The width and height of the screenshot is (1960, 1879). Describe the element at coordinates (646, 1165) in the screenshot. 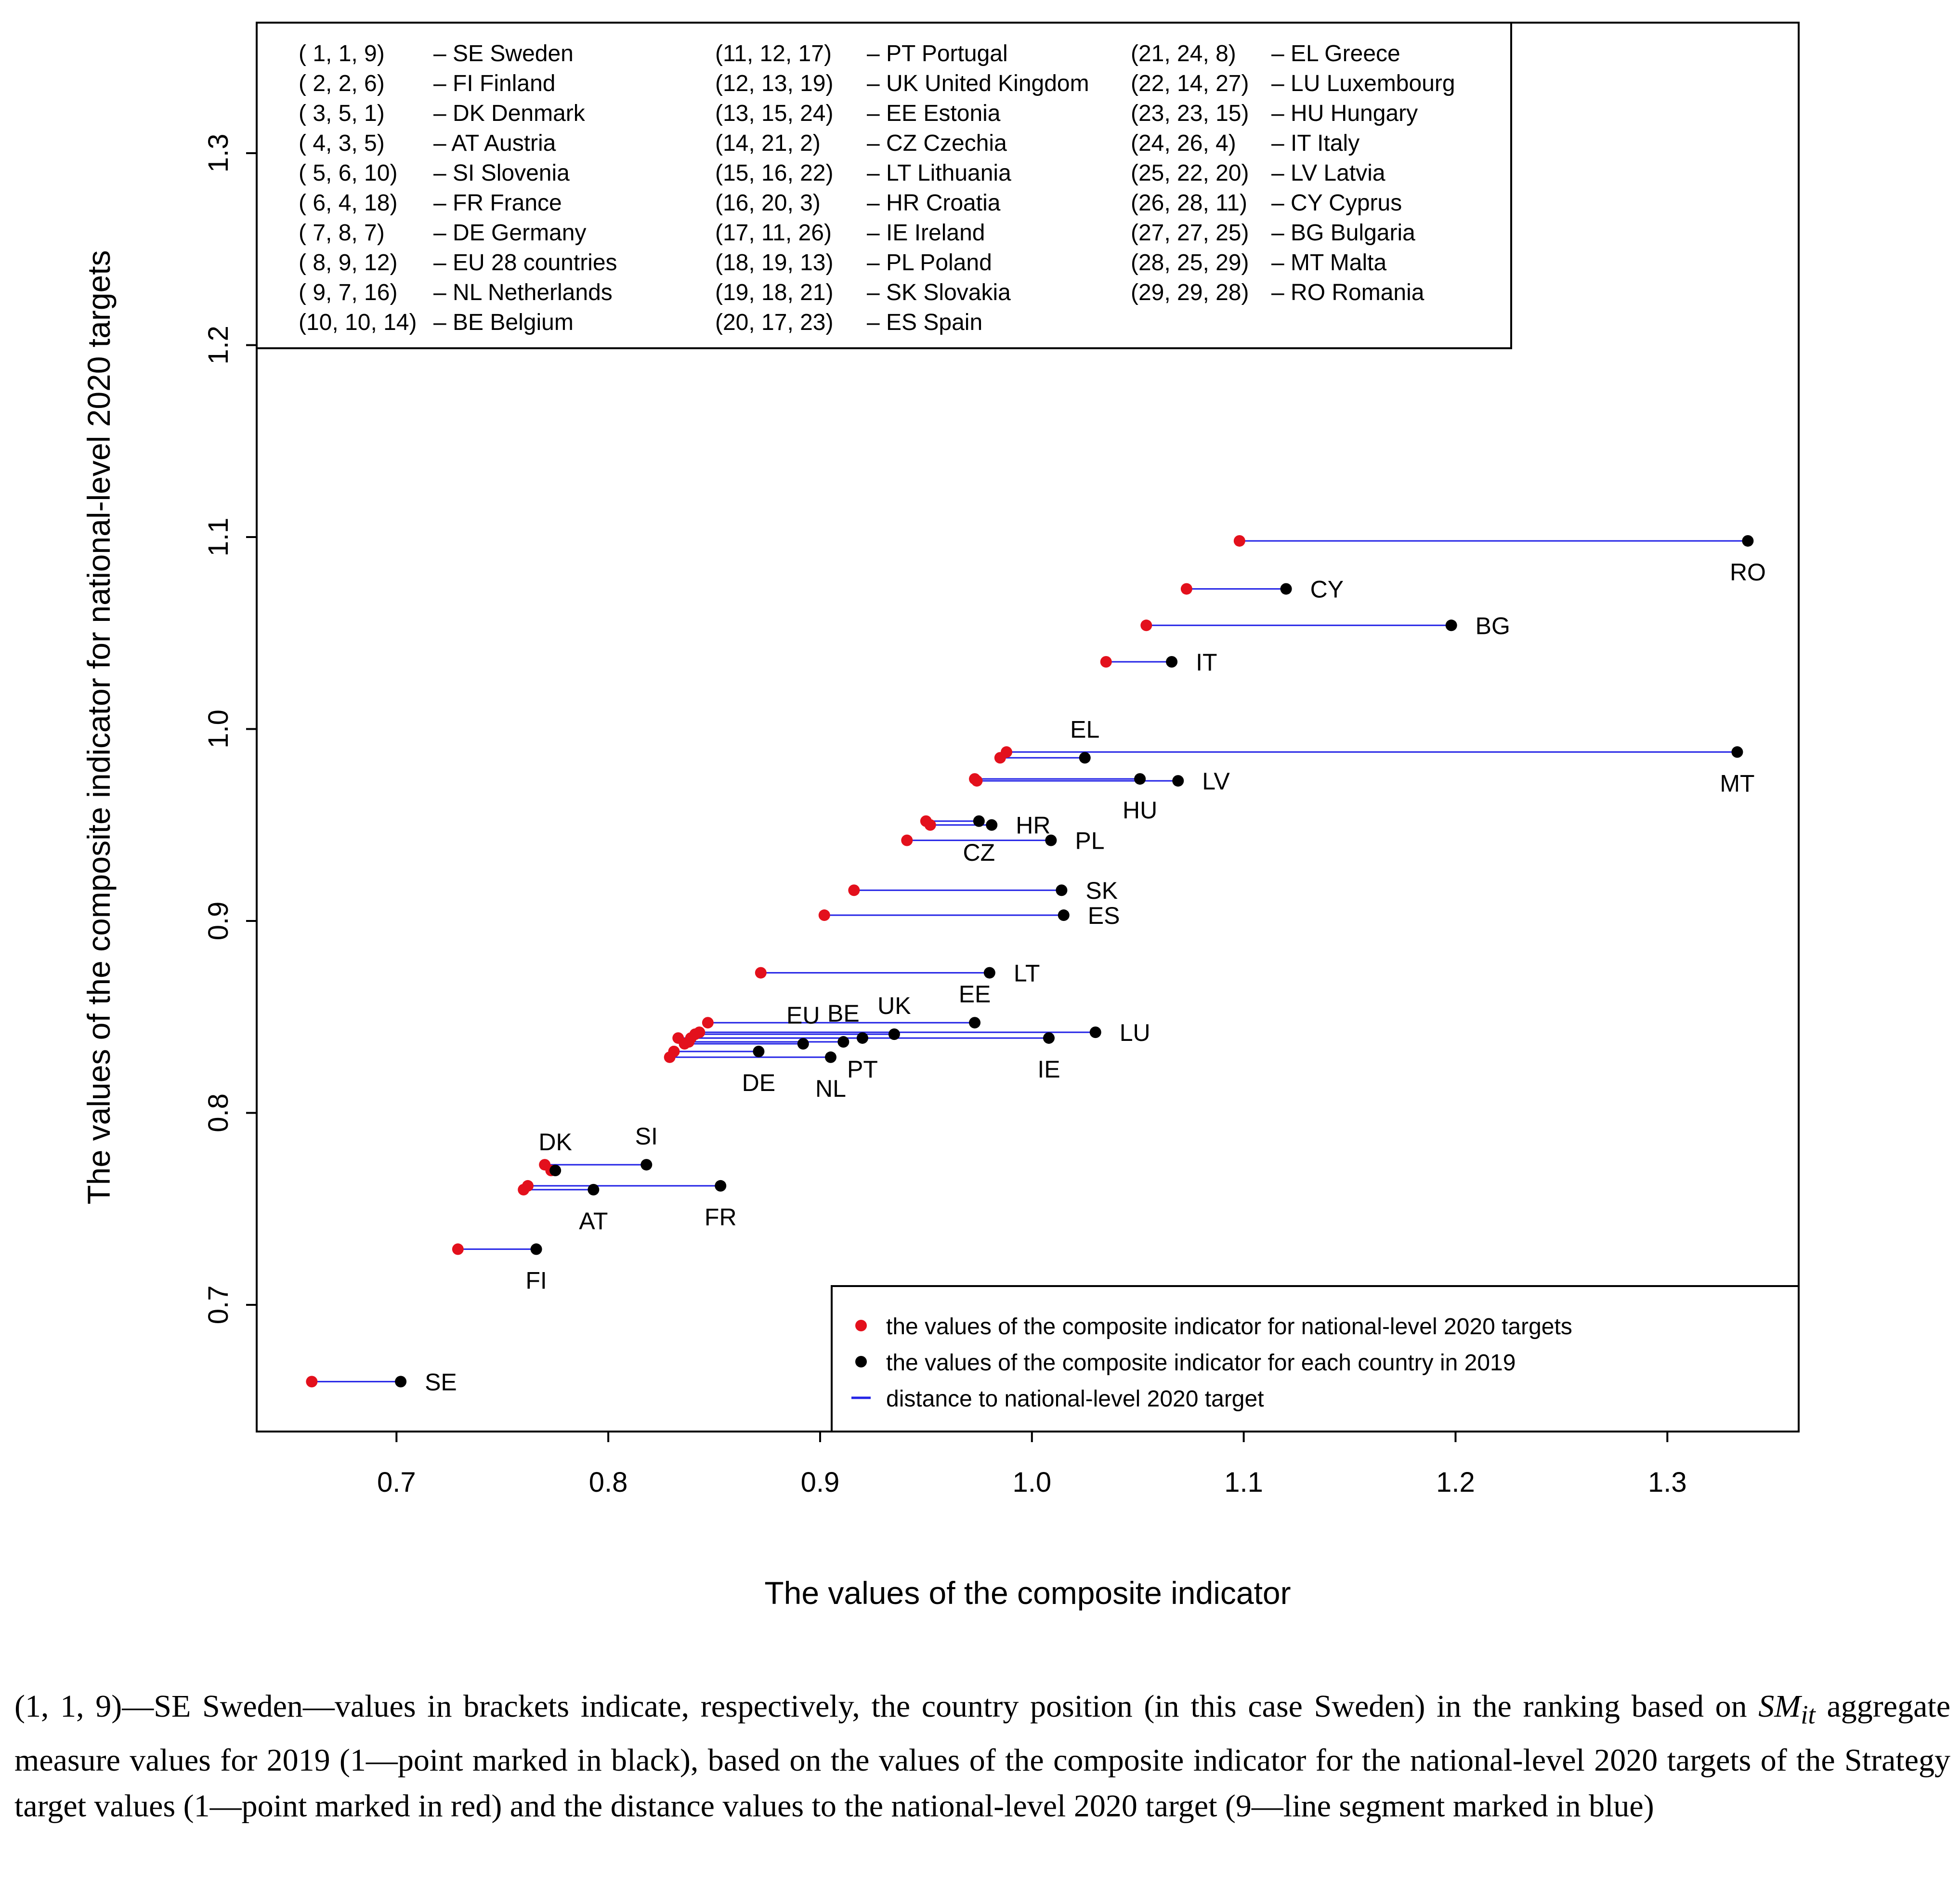

I see `actual-point-si` at that location.